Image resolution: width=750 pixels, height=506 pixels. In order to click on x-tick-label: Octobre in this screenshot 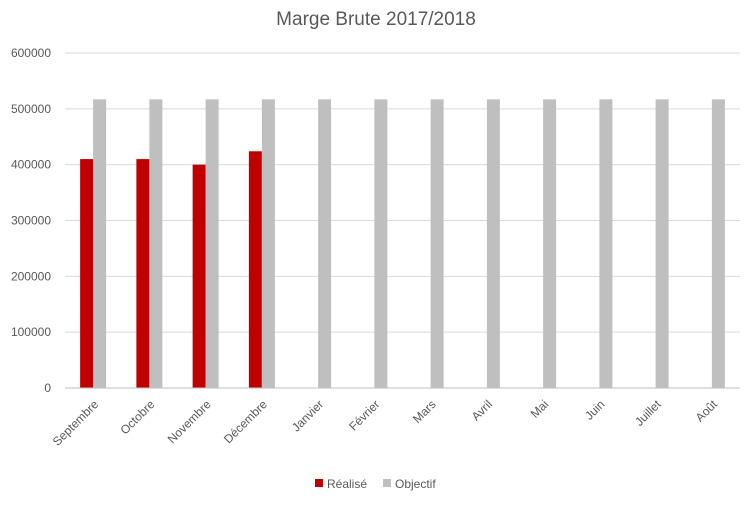, I will do `click(137, 417)`.